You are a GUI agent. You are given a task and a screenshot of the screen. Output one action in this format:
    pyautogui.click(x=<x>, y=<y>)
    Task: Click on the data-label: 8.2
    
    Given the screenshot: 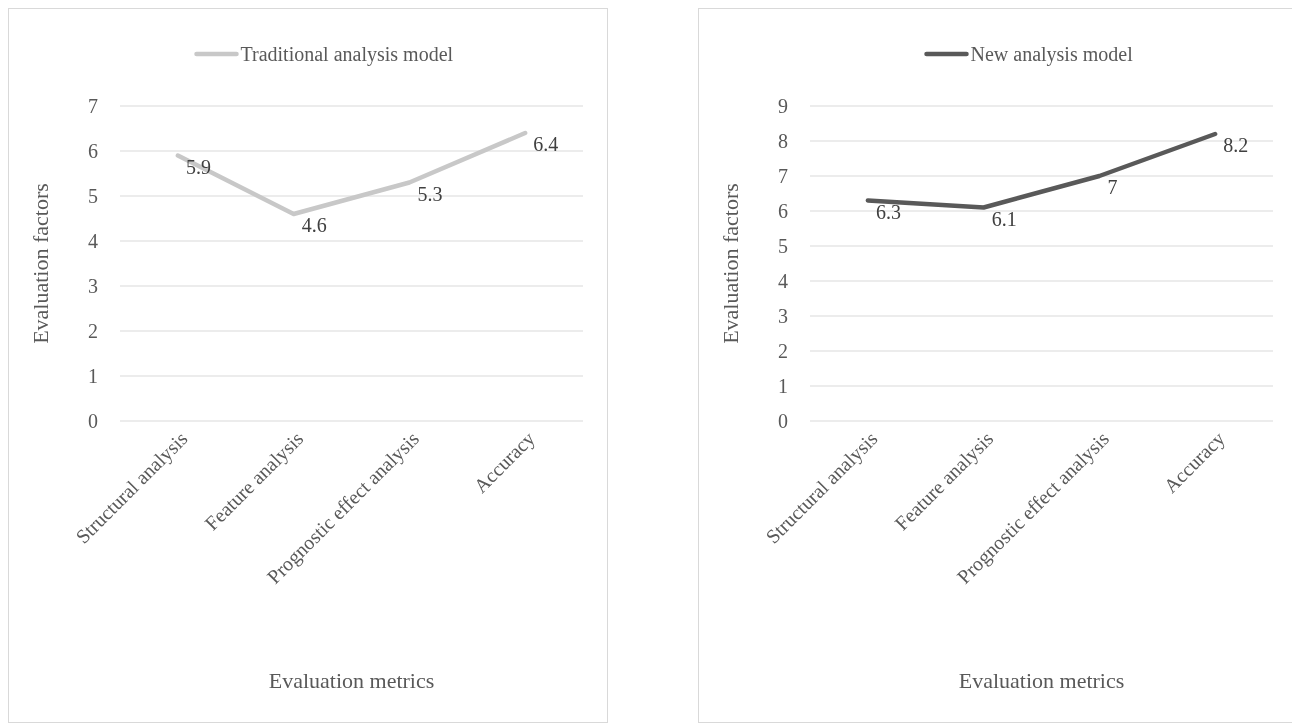 What is the action you would take?
    pyautogui.click(x=1236, y=145)
    